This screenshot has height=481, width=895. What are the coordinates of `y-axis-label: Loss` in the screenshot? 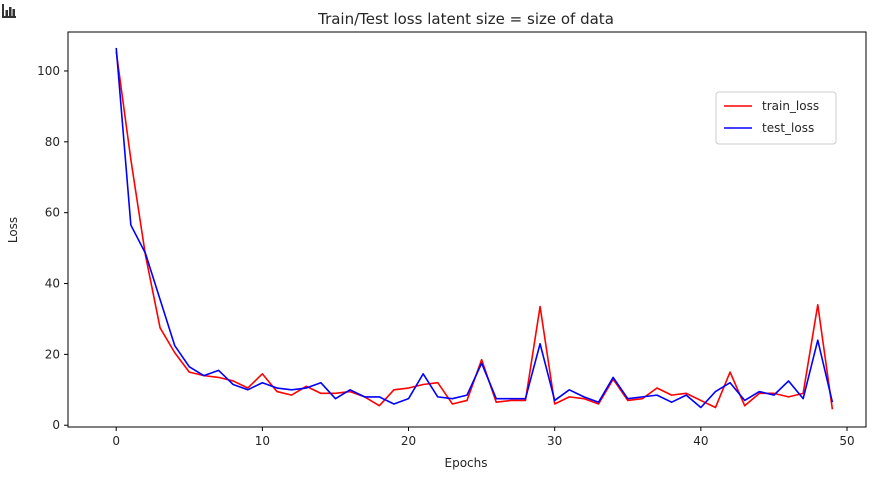 It's located at (13, 230).